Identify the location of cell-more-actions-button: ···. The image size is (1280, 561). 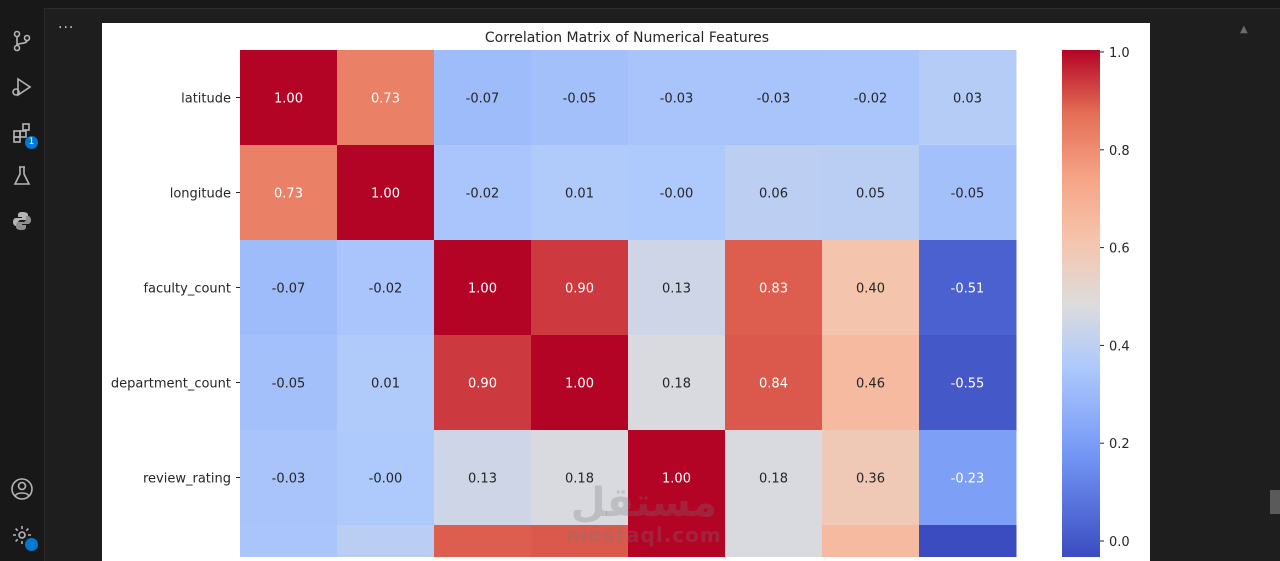
(66, 28).